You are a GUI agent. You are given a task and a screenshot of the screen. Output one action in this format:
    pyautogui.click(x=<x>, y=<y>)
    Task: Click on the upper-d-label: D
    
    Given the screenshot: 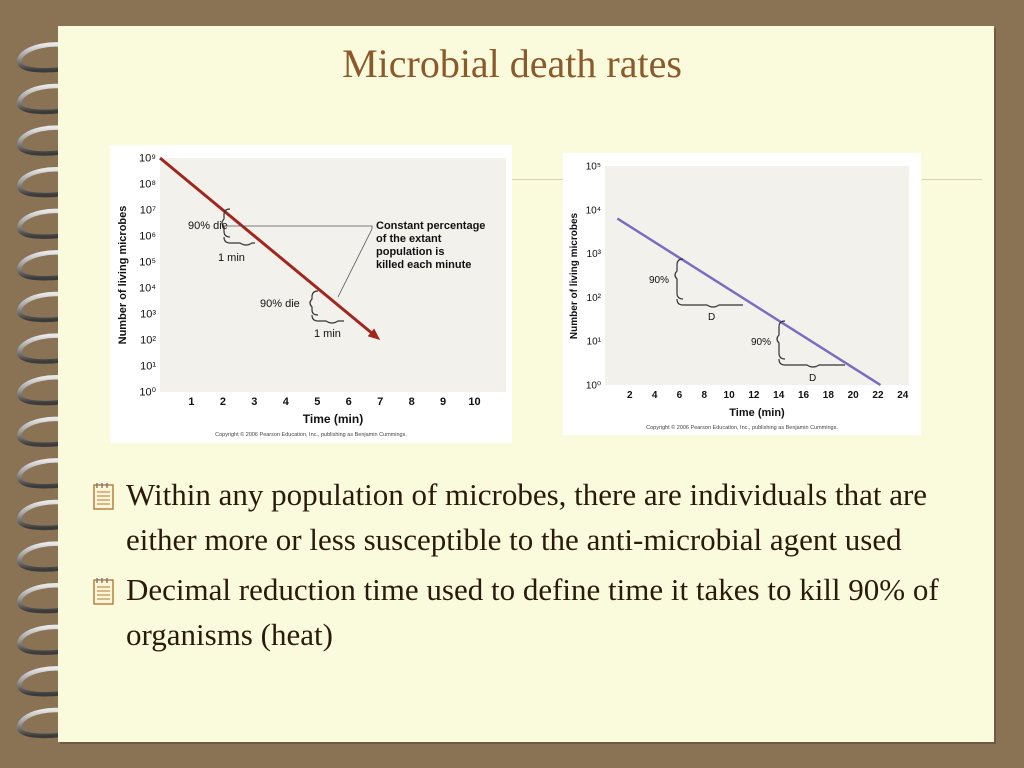 What is the action you would take?
    pyautogui.click(x=711, y=317)
    